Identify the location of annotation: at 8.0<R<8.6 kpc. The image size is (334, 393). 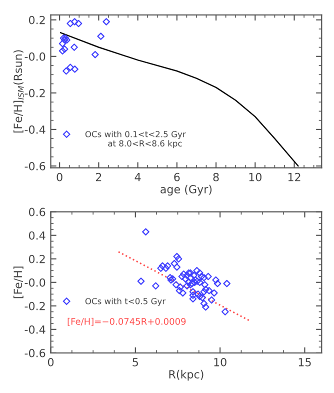
(145, 144).